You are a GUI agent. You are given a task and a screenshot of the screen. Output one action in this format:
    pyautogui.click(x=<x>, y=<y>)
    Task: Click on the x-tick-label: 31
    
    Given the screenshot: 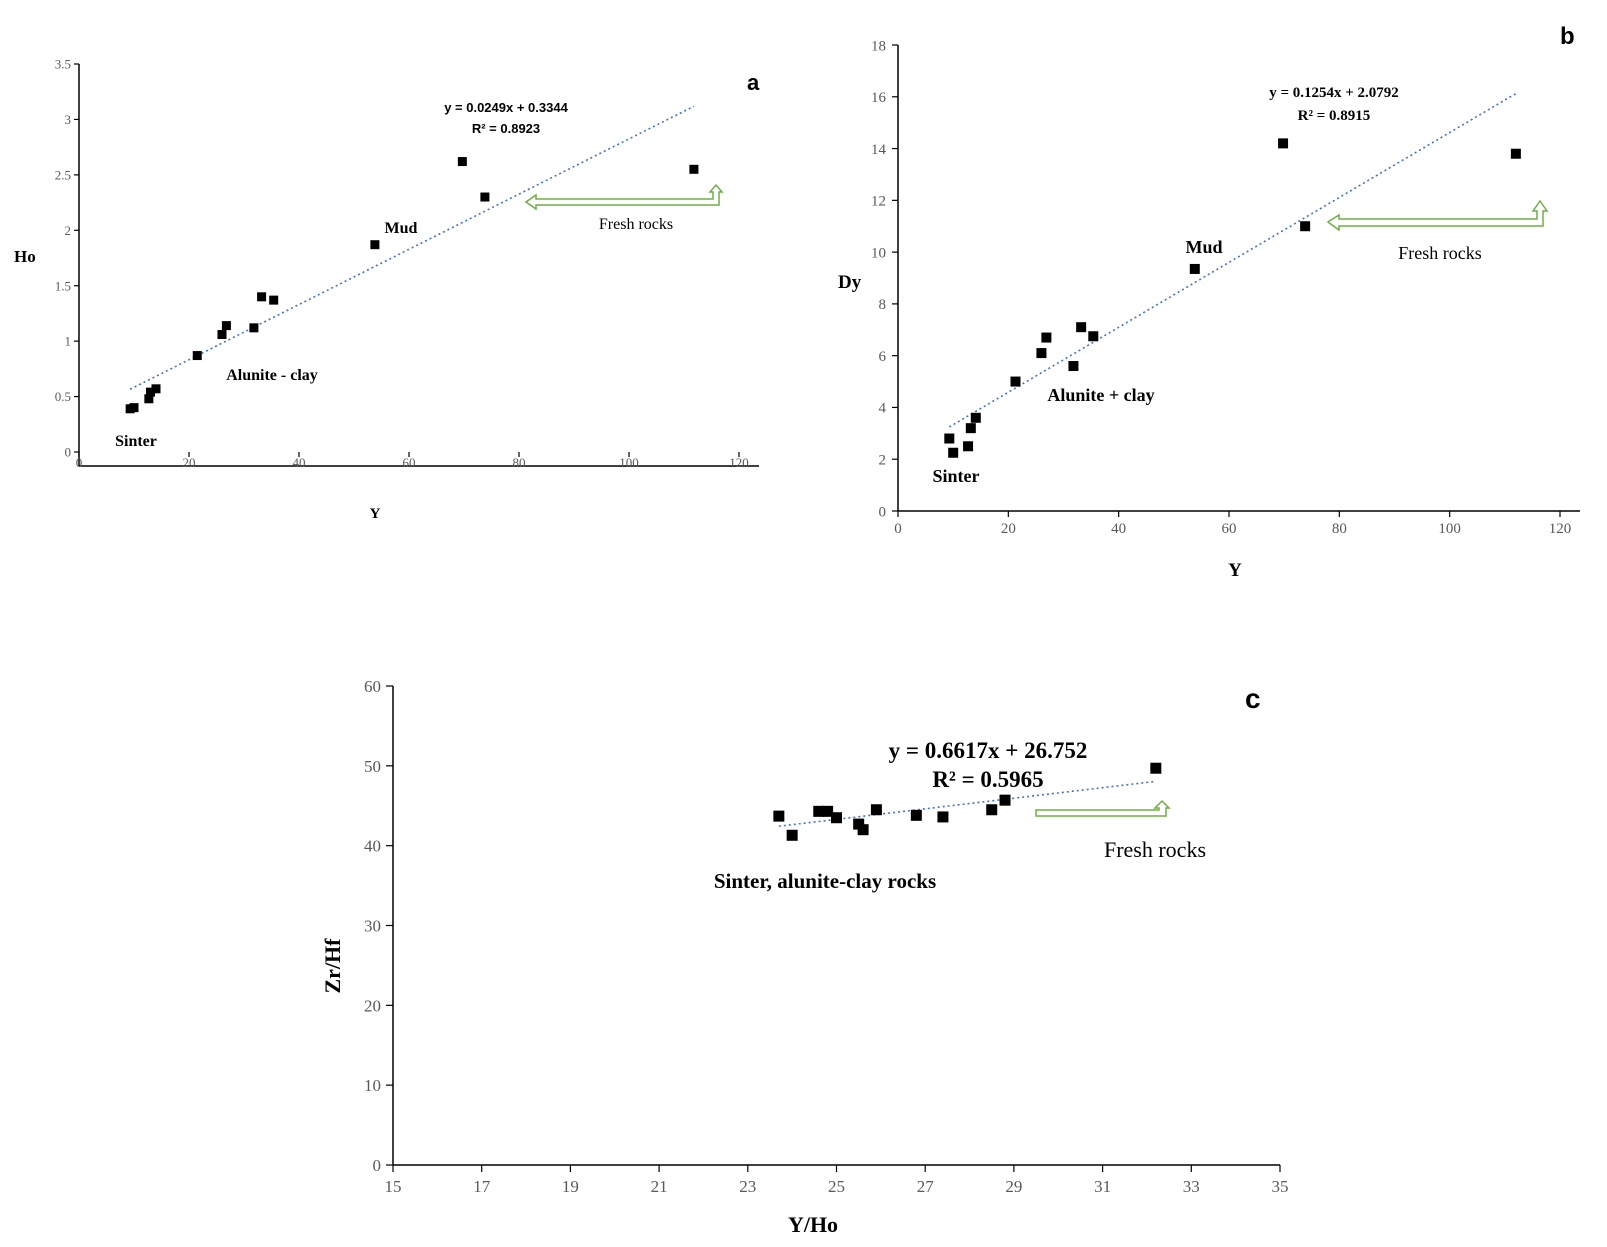 What is the action you would take?
    pyautogui.click(x=1102, y=1186)
    